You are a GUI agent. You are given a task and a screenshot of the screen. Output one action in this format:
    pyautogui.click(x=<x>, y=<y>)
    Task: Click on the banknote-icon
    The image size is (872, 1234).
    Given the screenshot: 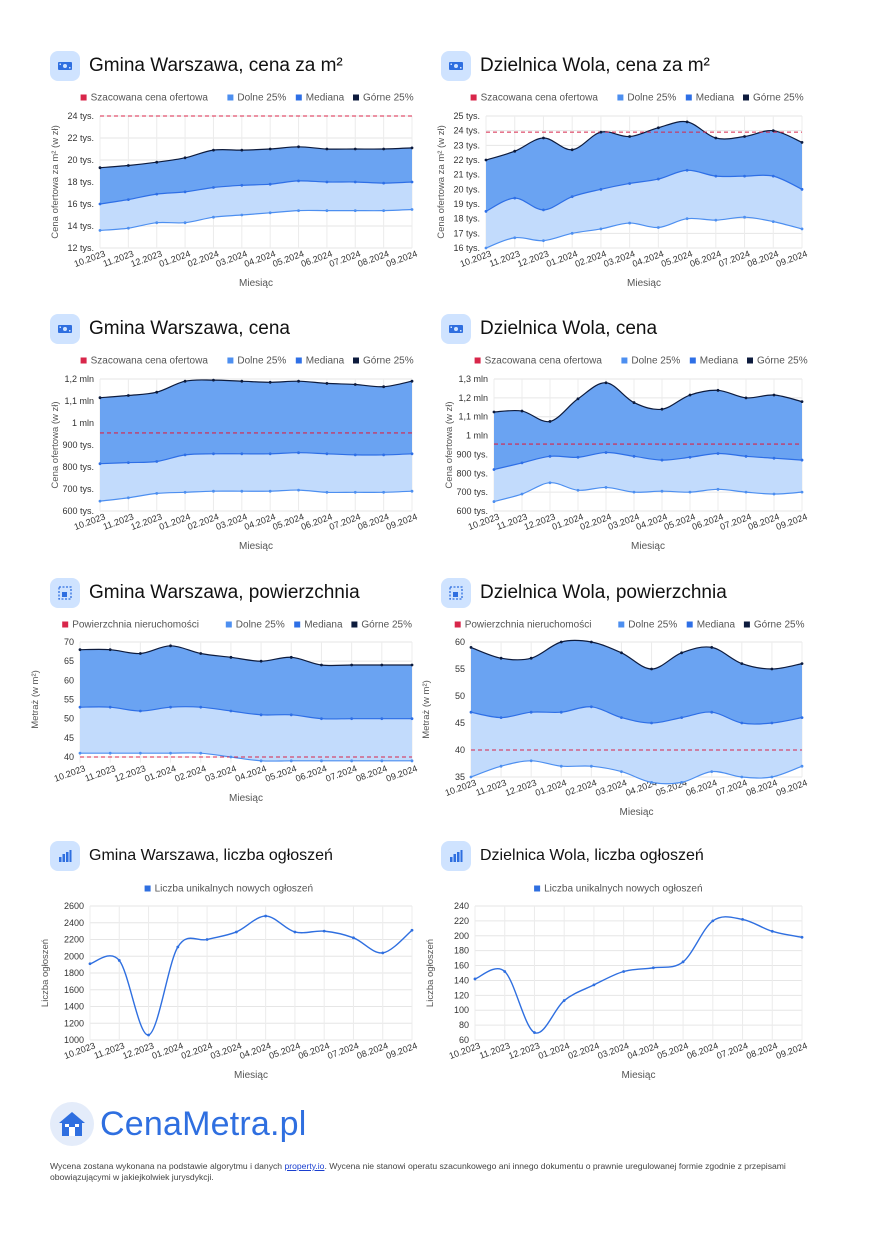 What is the action you would take?
    pyautogui.click(x=65, y=329)
    